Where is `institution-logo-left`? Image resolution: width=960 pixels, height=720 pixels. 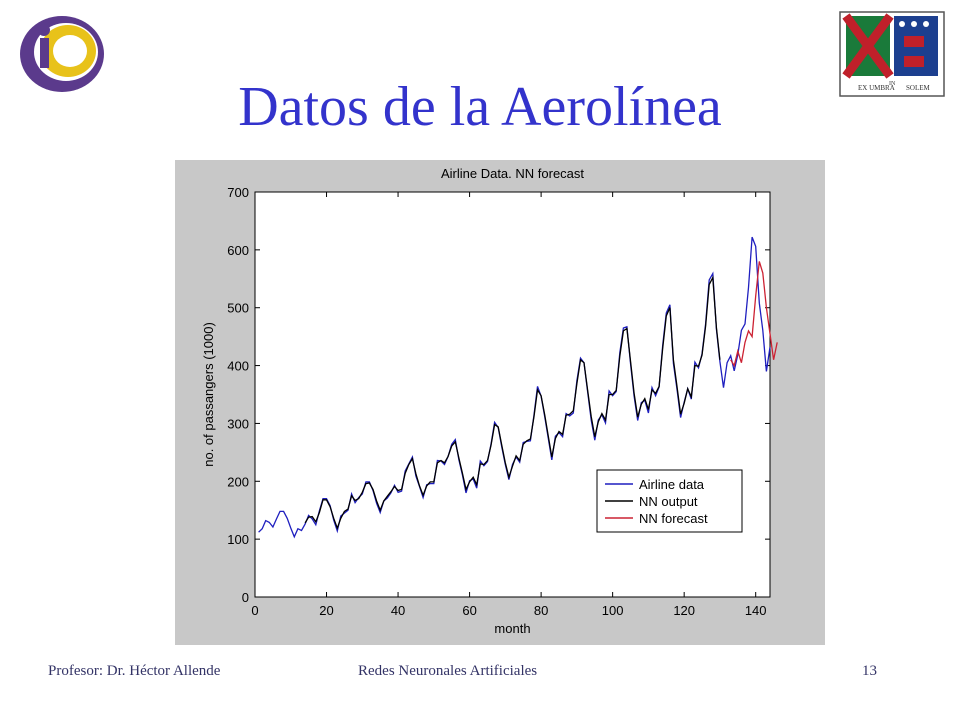 institution-logo-left is located at coordinates (62, 54).